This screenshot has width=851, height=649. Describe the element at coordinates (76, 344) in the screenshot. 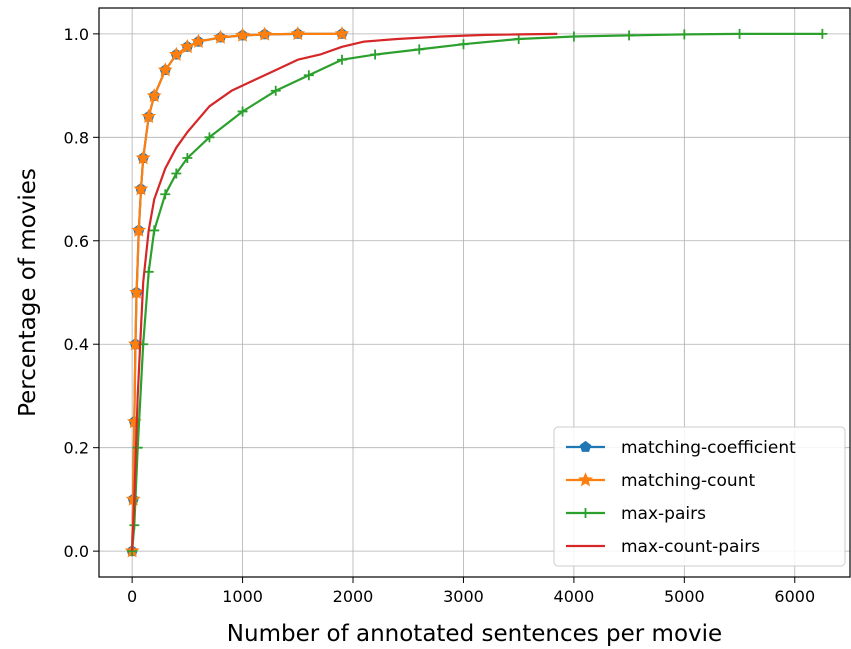

I see `y-tick-label: 0.4` at that location.